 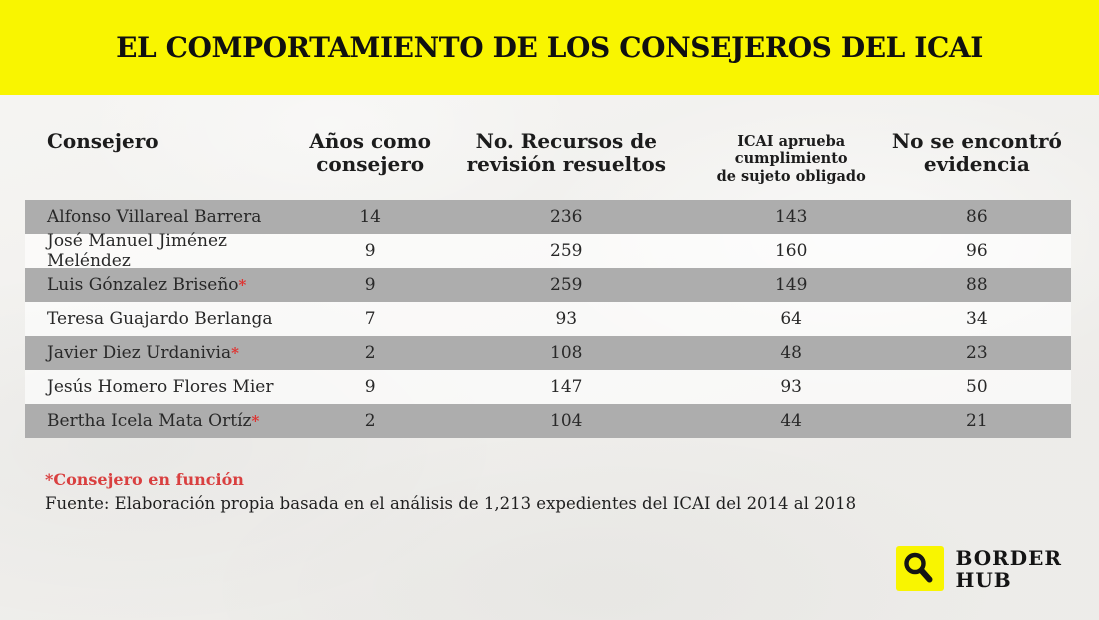 What do you see at coordinates (566, 353) in the screenshot?
I see `cell-recursos: 108` at bounding box center [566, 353].